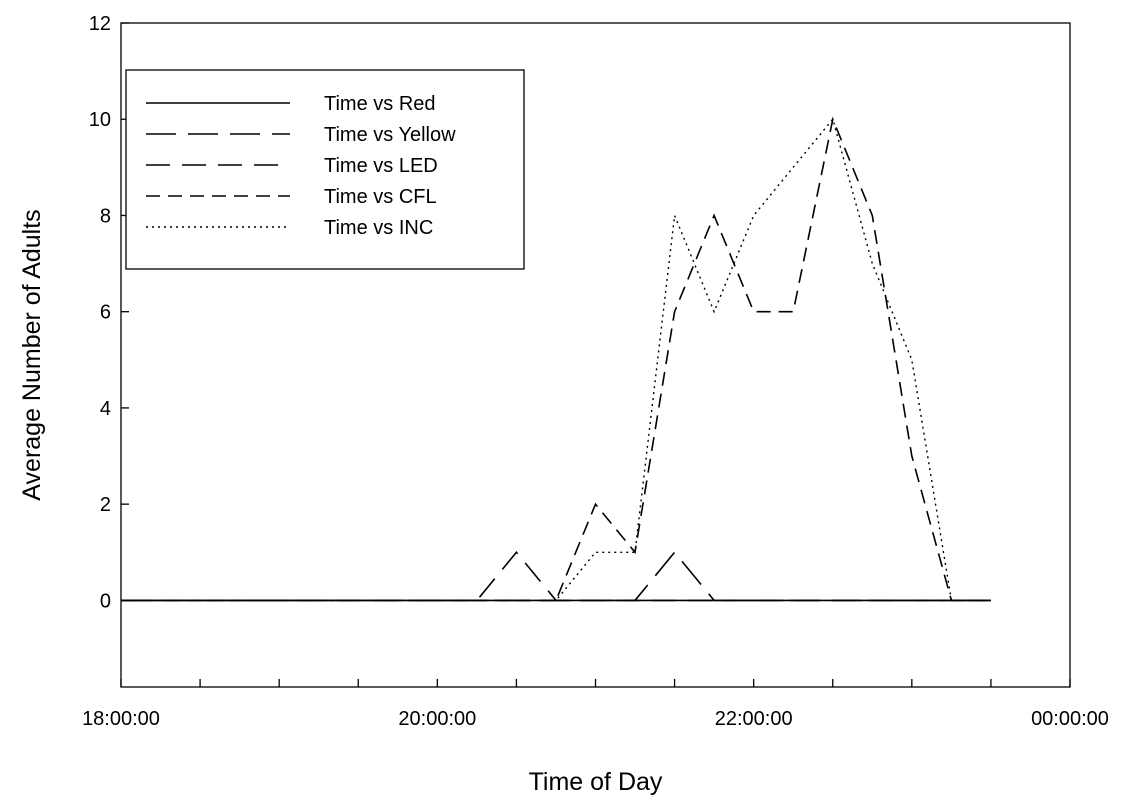 The width and height of the screenshot is (1141, 802). Describe the element at coordinates (1070, 719) in the screenshot. I see `x-tick-label: 00:00:00` at that location.